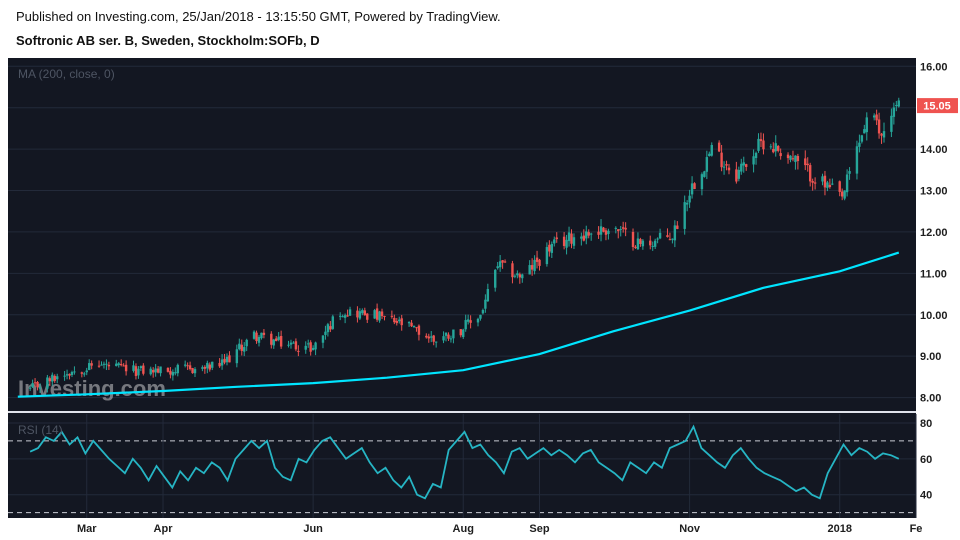  I want to click on time-tick-label: 2018, so click(839, 529).